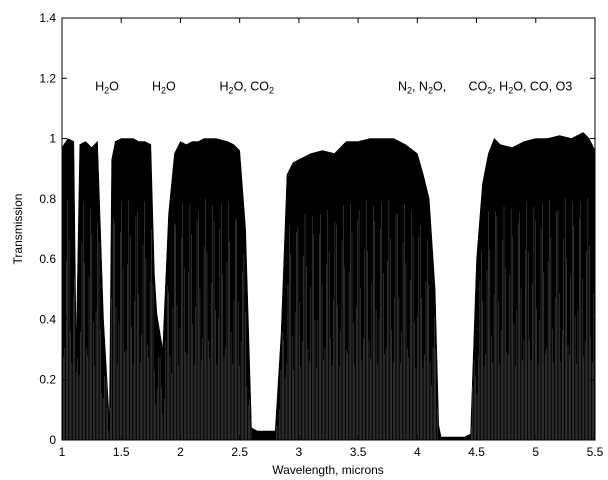  Describe the element at coordinates (47, 259) in the screenshot. I see `y-tick-label: 0.6` at that location.